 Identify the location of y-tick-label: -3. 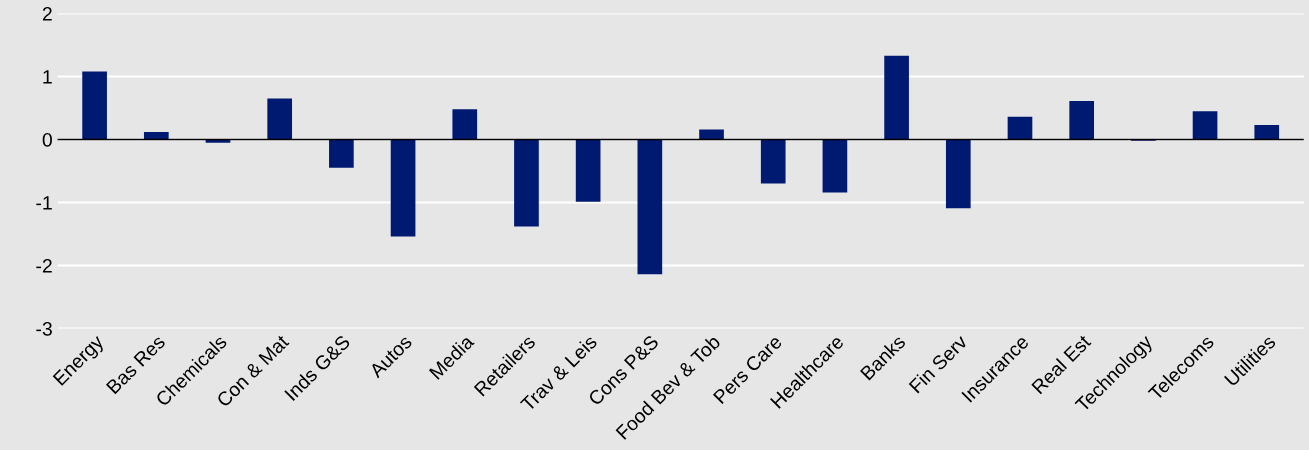
(44, 328).